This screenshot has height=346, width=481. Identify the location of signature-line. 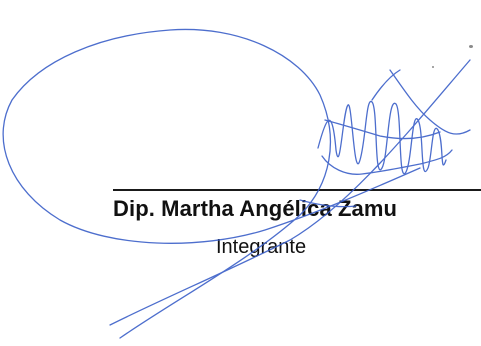
(297, 190).